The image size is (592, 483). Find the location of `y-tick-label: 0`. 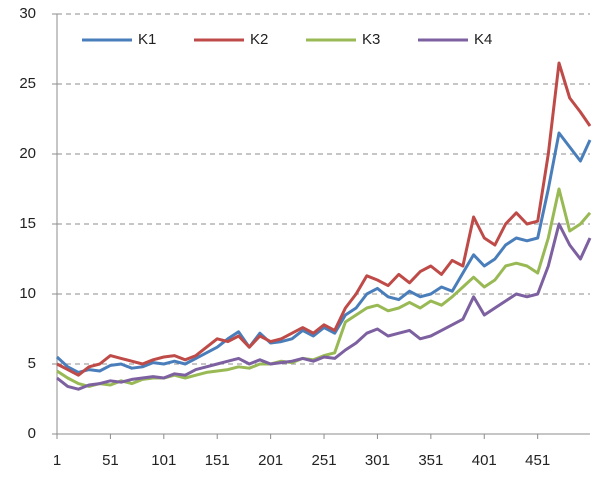

y-tick-label: 0 is located at coordinates (32, 433).